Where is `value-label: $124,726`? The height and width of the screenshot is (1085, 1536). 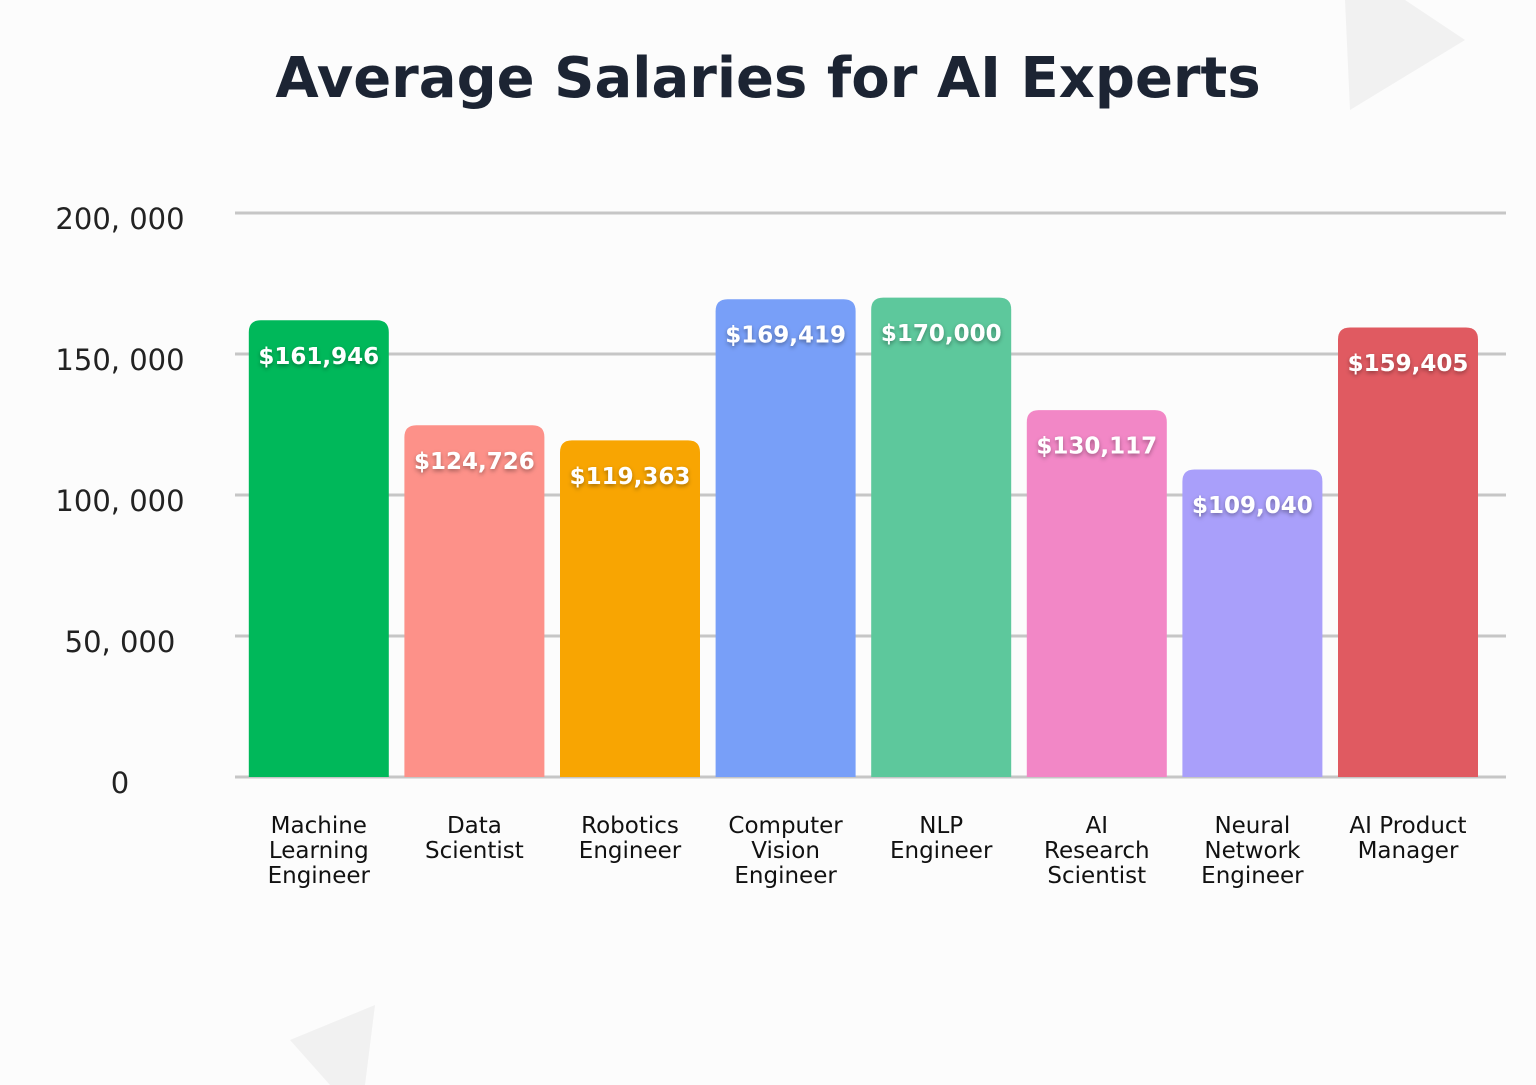
value-label: $124,726 is located at coordinates (474, 462).